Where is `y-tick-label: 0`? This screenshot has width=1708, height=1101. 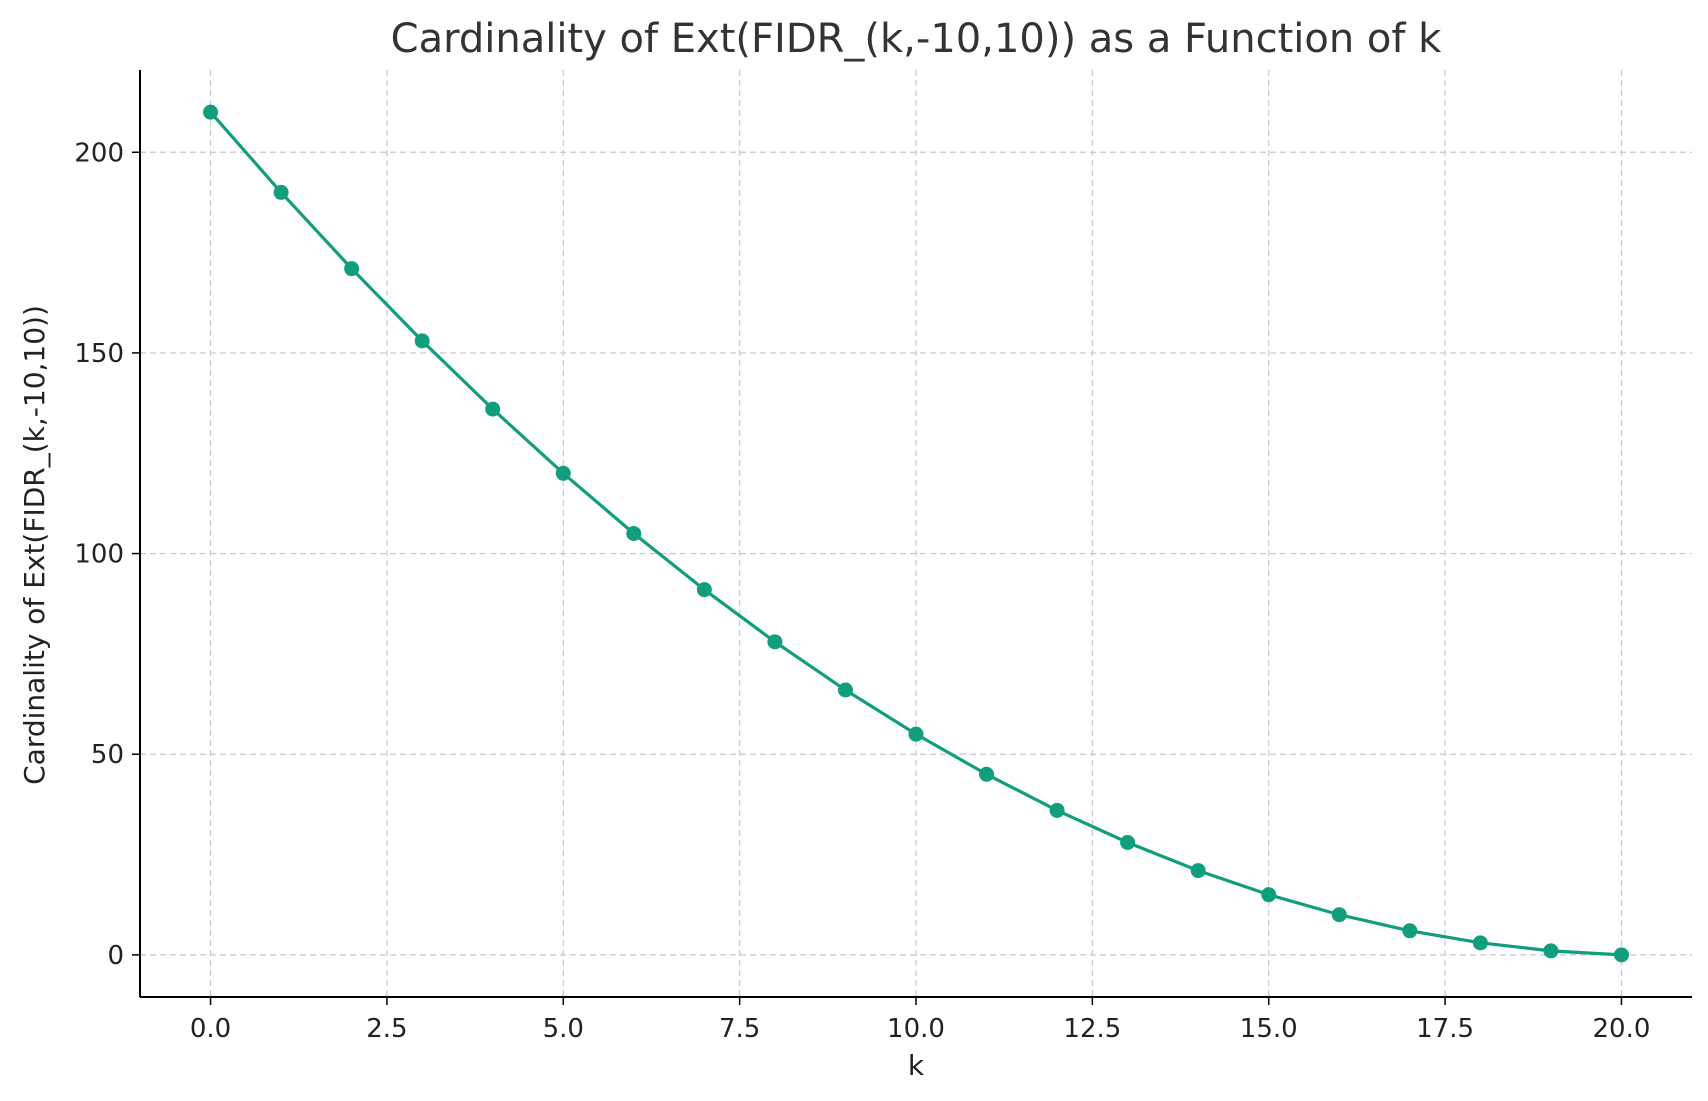 y-tick-label: 0 is located at coordinates (115, 956).